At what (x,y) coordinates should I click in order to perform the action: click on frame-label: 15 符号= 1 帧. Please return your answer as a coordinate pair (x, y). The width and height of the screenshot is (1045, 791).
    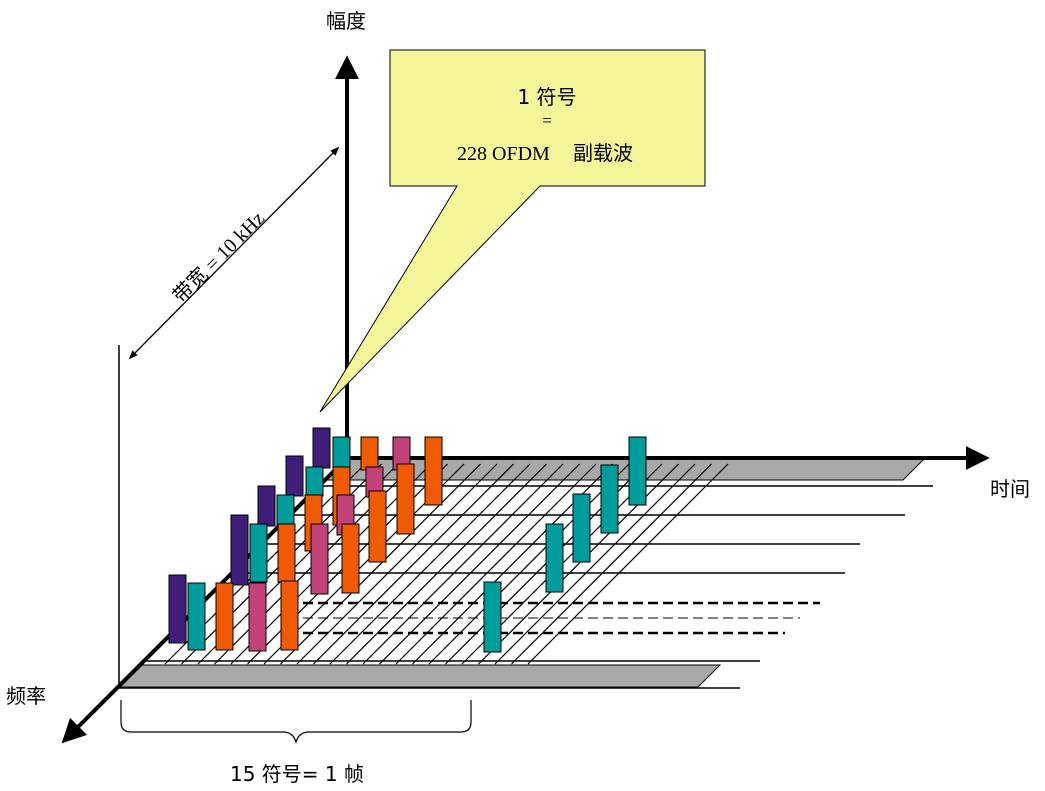
    Looking at the image, I should click on (297, 774).